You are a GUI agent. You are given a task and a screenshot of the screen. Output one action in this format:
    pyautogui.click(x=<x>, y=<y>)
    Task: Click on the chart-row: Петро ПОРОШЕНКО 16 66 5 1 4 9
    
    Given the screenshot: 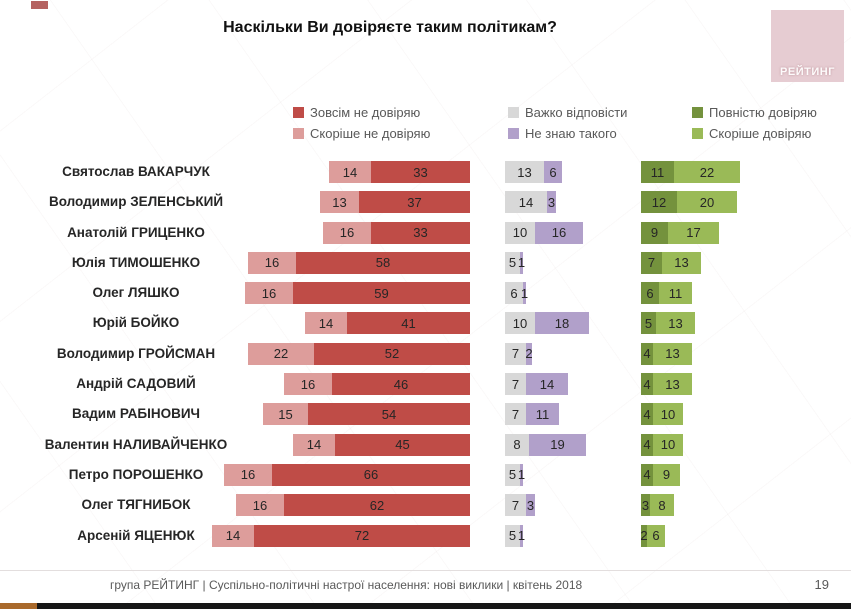 What is the action you would take?
    pyautogui.click(x=425, y=478)
    